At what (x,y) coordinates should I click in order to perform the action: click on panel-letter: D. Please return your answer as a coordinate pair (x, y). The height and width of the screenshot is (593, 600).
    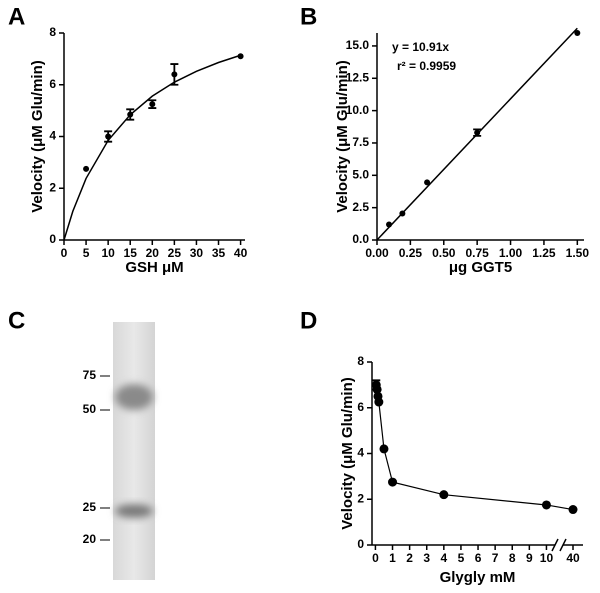
    Looking at the image, I should click on (308, 320).